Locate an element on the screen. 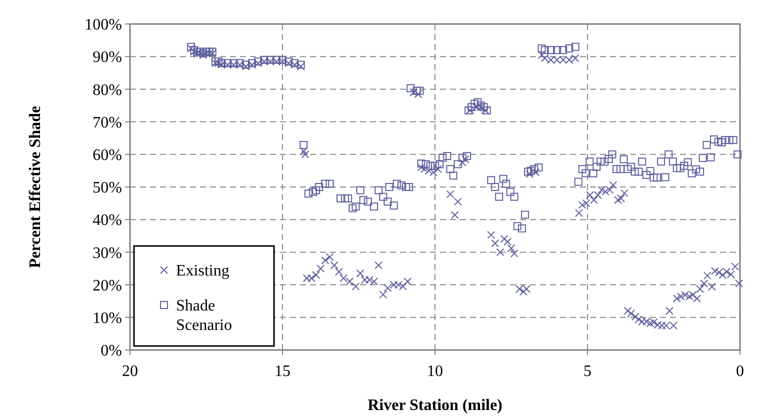 This screenshot has height=420, width=765. x-tick-label: 15 is located at coordinates (282, 371).